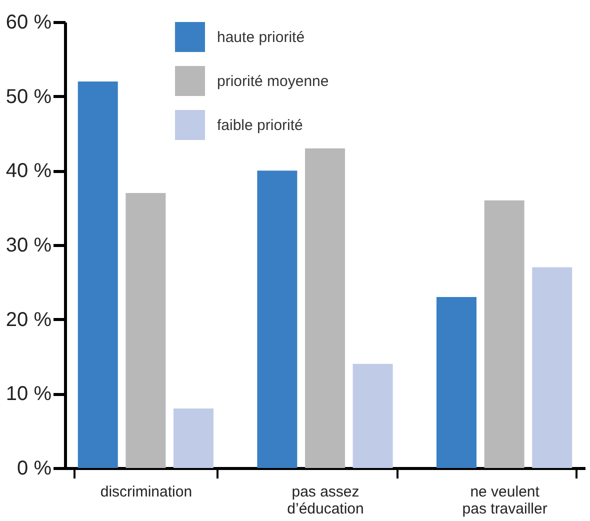  I want to click on y-tick-label: 30 %, so click(29, 245).